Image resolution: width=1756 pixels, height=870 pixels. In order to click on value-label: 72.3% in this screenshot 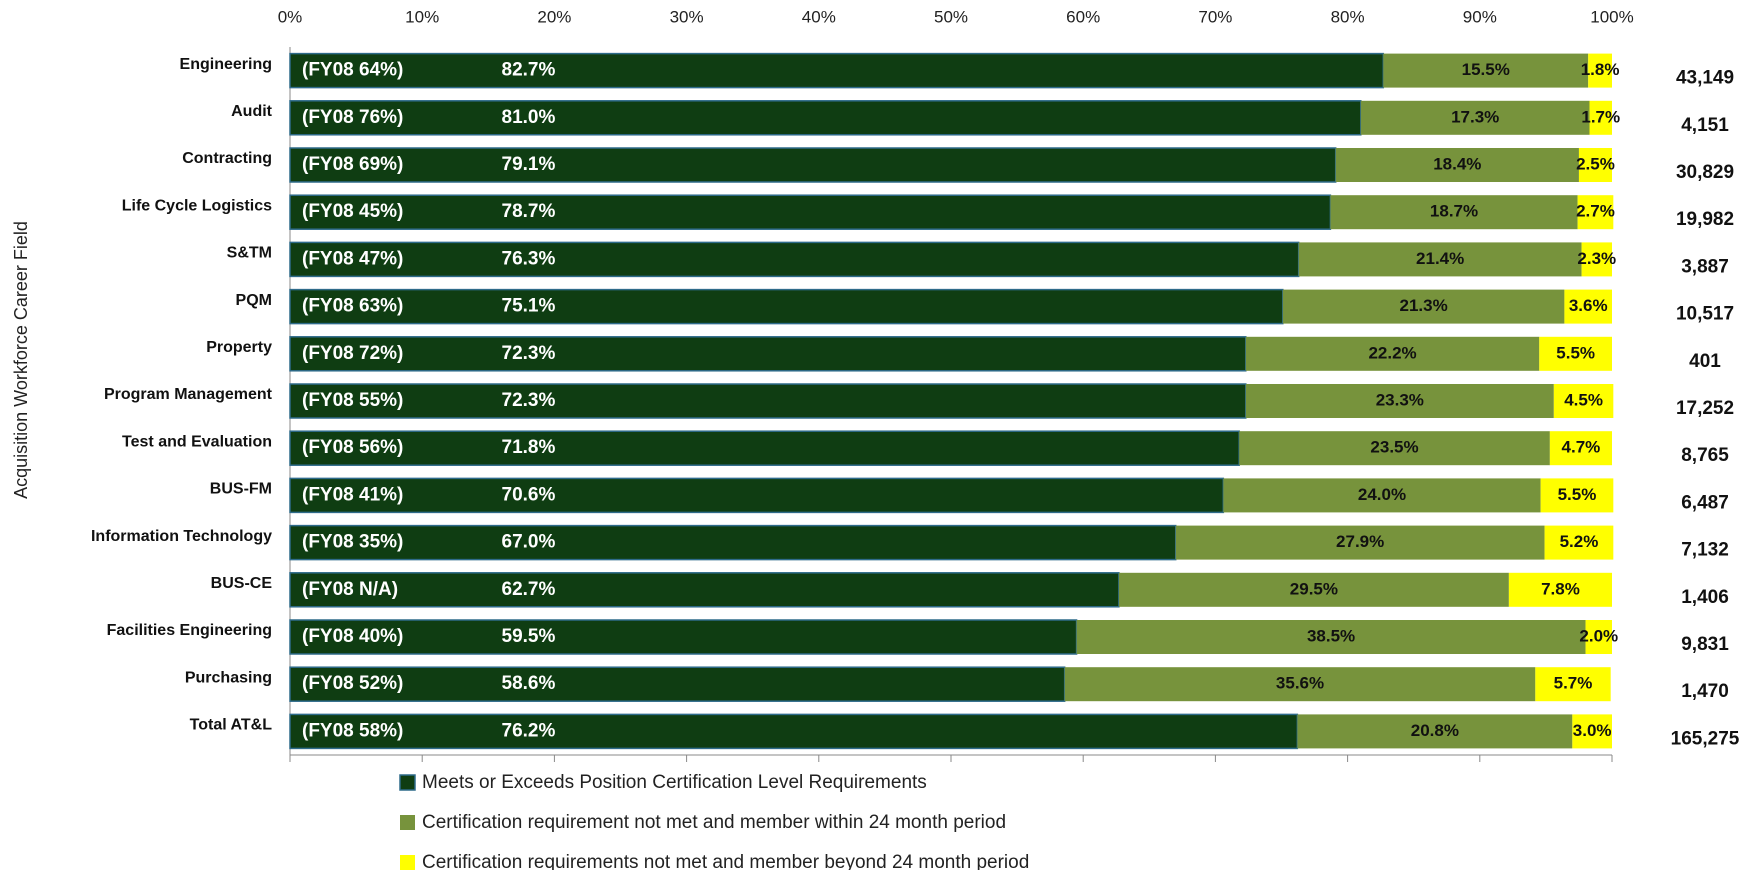, I will do `click(529, 353)`.